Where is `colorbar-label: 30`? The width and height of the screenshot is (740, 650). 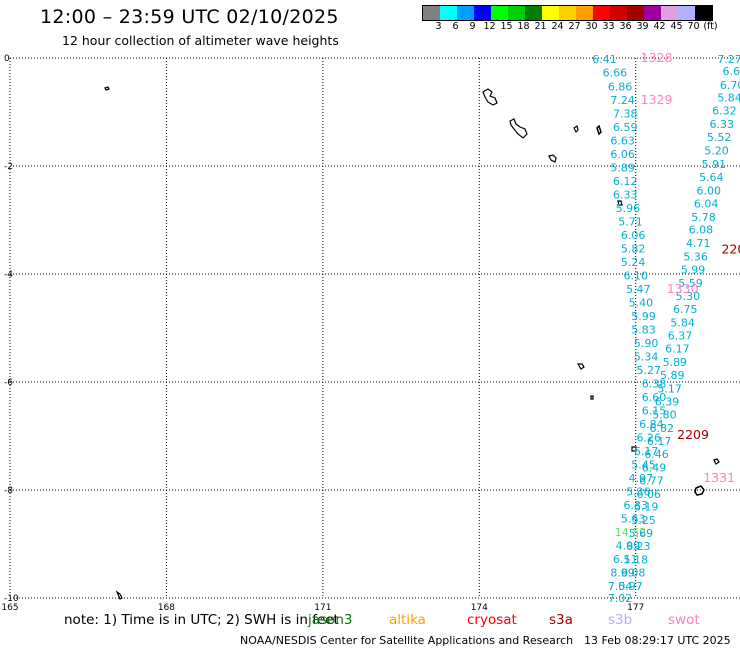 colorbar-label: 30 is located at coordinates (591, 26).